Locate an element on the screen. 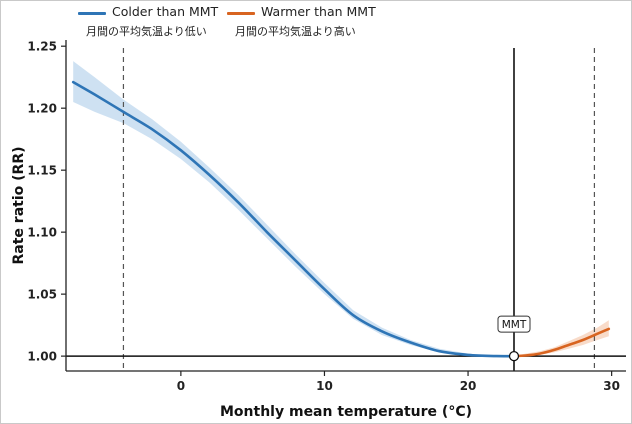 The width and height of the screenshot is (632, 424). y-tick-label: 1.00 is located at coordinates (42, 357).